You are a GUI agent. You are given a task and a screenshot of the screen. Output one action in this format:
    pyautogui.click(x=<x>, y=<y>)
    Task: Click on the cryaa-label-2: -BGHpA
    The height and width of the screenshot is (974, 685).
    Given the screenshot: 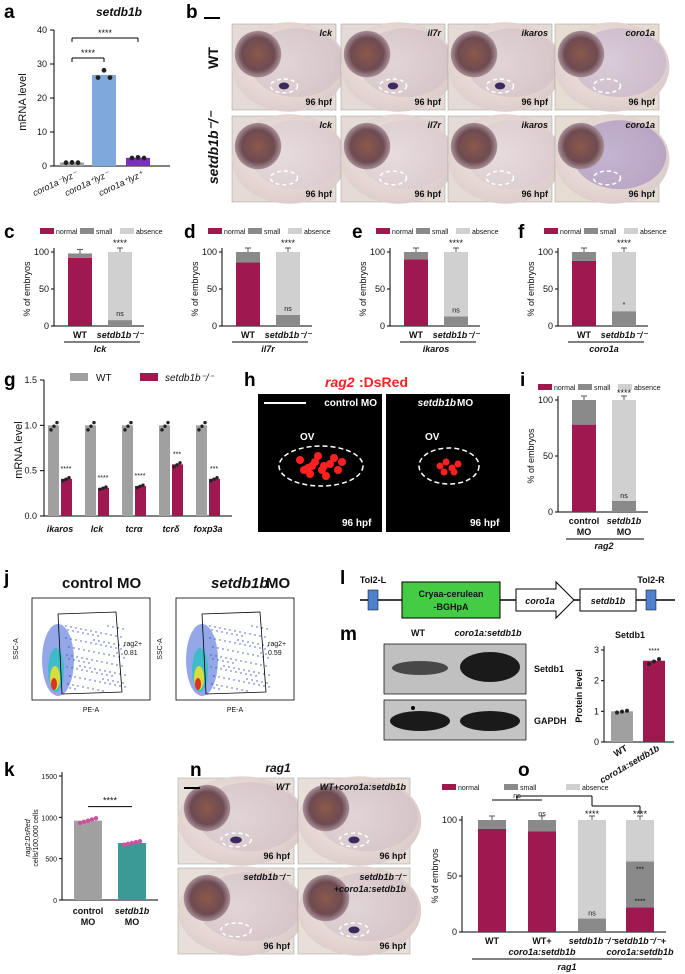 What is the action you would take?
    pyautogui.click(x=451, y=607)
    